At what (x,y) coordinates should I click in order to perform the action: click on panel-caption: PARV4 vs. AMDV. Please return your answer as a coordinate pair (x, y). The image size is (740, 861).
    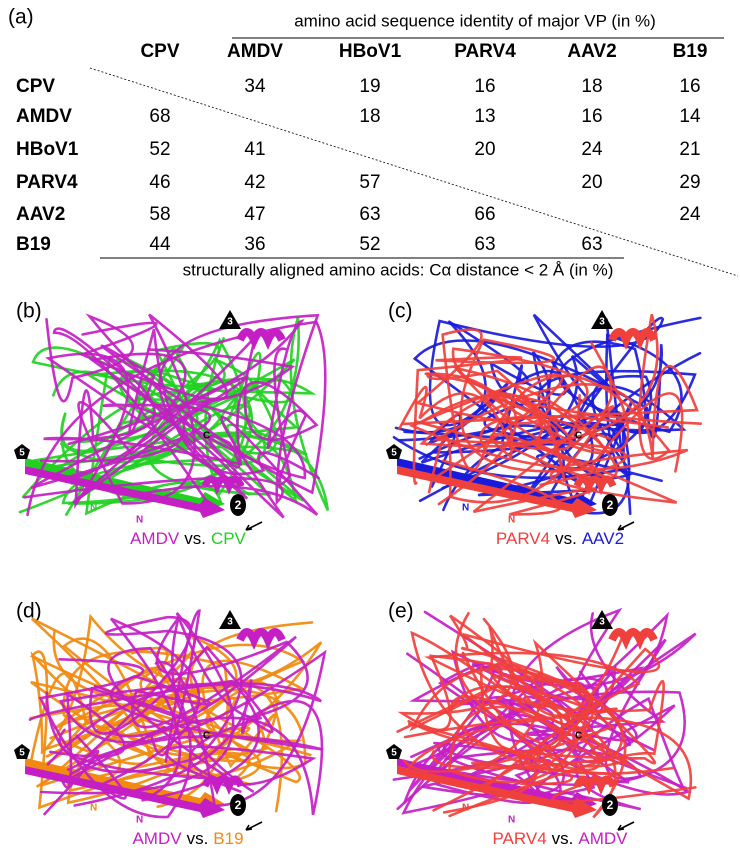
    Looking at the image, I should click on (560, 838).